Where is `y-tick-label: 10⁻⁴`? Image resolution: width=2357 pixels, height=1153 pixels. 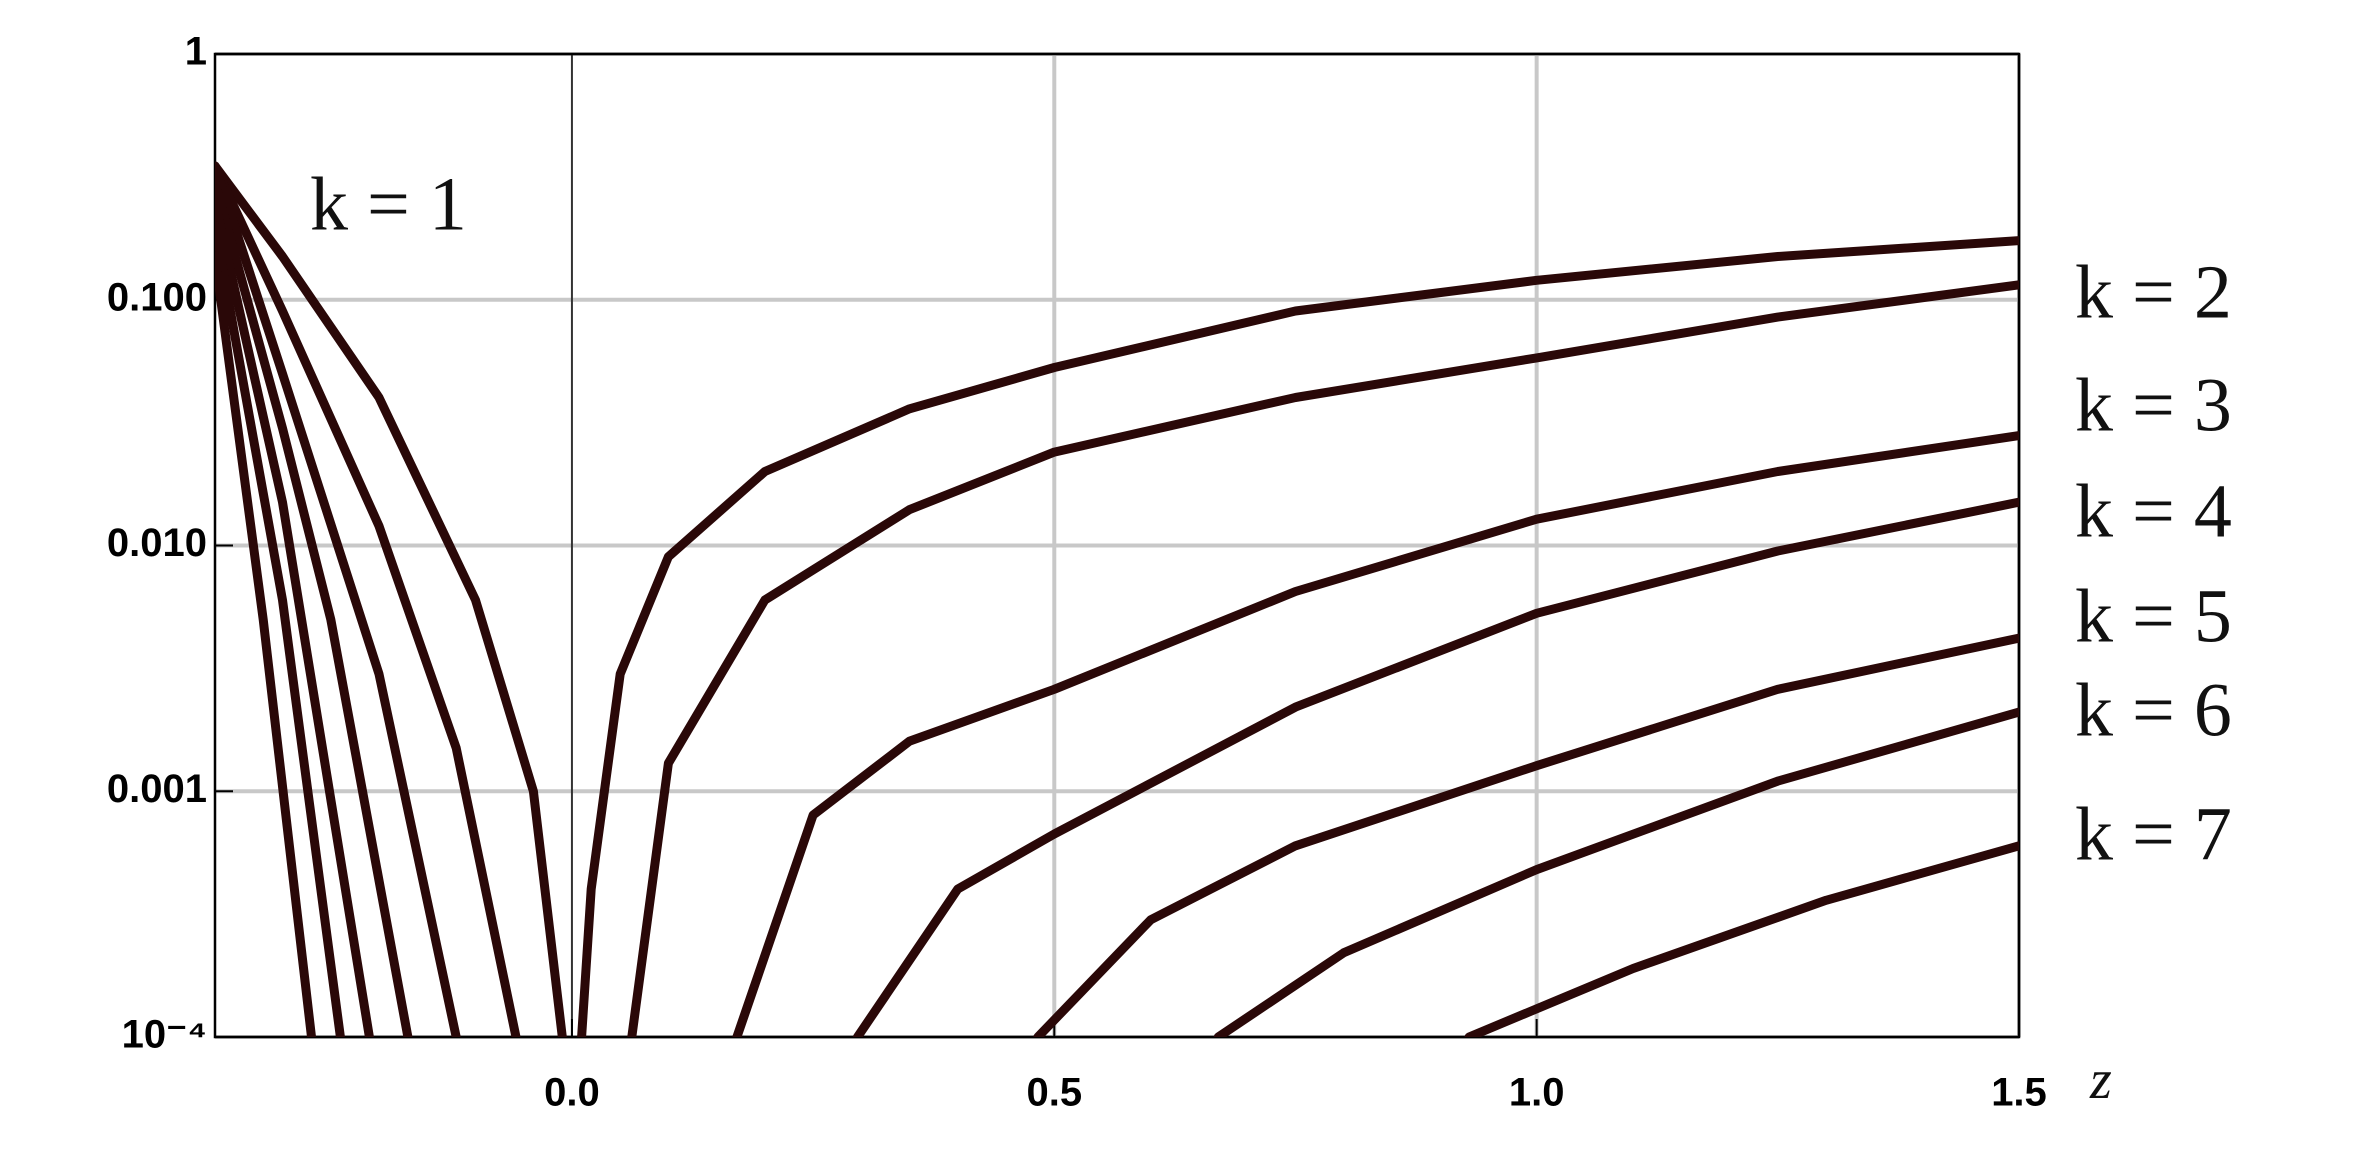
y-tick-label: 10⁻⁴ is located at coordinates (164, 1035).